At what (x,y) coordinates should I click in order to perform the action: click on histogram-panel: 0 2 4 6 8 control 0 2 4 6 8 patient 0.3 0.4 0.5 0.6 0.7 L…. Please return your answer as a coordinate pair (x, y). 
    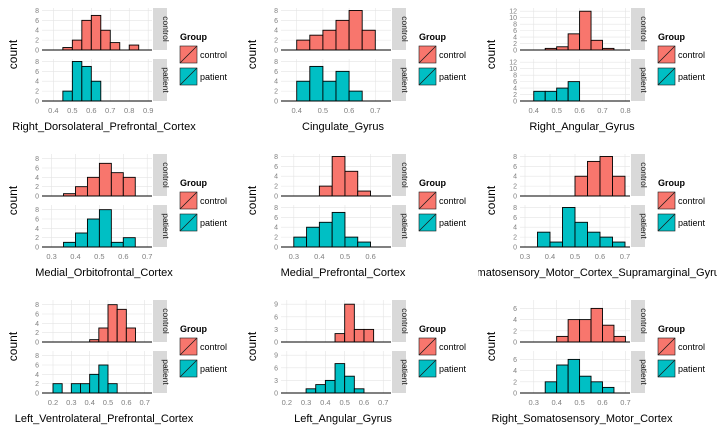
    Looking at the image, I should click on (597, 216).